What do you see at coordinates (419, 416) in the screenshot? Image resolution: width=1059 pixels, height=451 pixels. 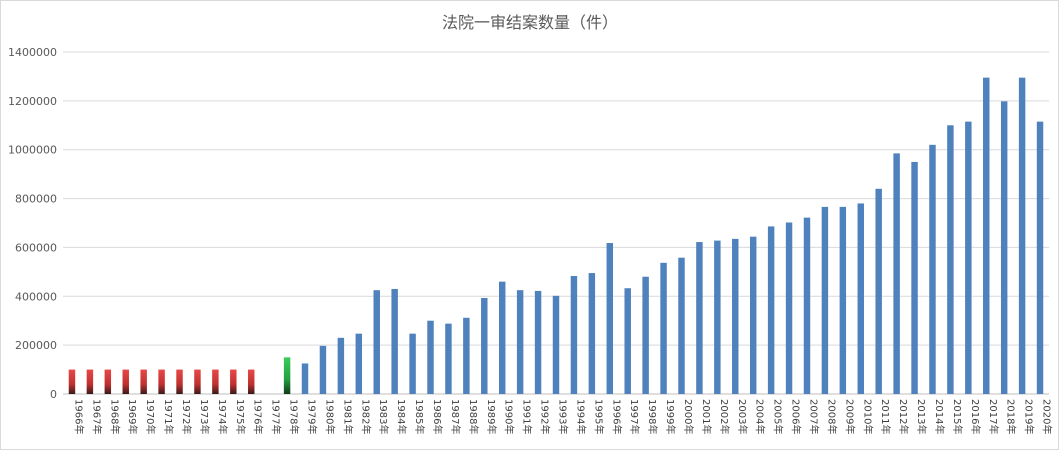 I see `x-tick-label: 1985年` at bounding box center [419, 416].